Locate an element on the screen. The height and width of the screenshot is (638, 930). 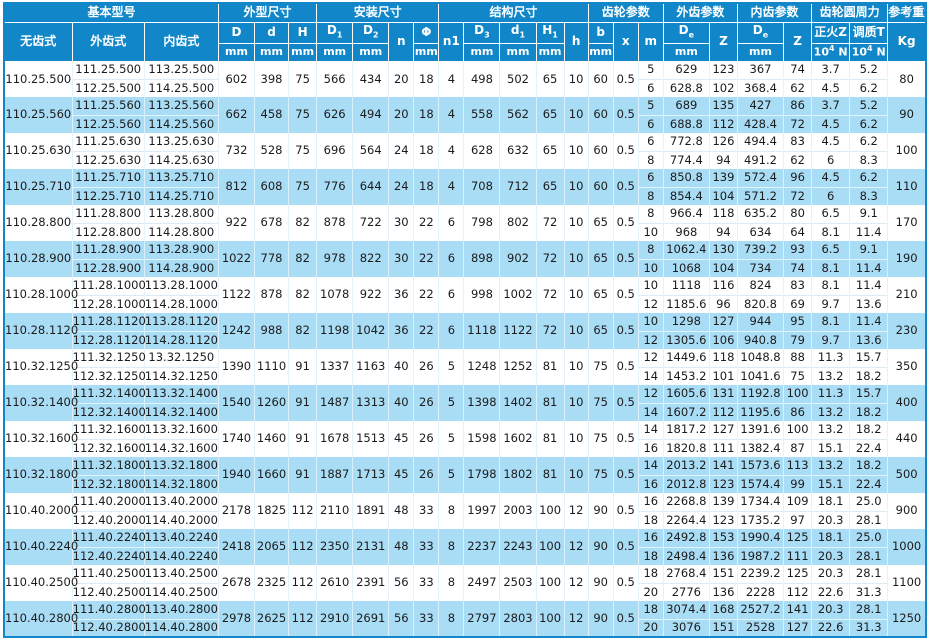
model-external-gear: 112.25.710 is located at coordinates (108, 195).